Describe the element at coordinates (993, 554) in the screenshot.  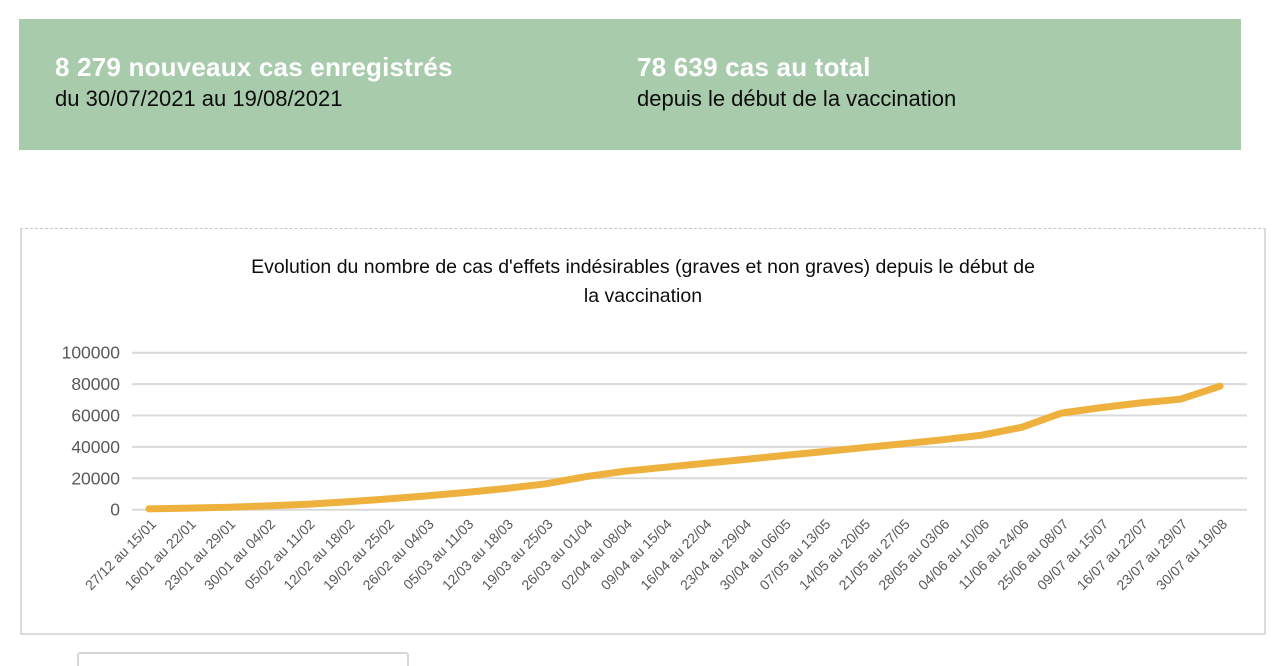
I see `x-axis-tick-label: 11/06 au 24/06` at that location.